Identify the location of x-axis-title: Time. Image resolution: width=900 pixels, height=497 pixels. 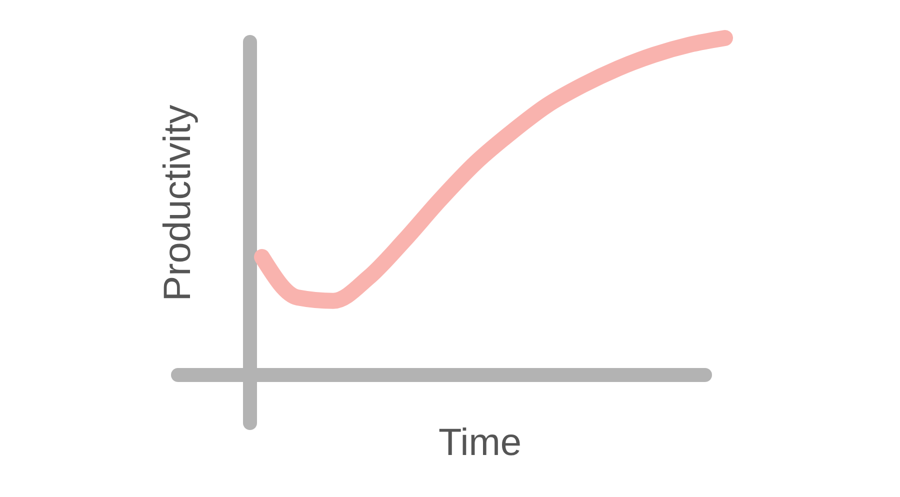
(480, 443).